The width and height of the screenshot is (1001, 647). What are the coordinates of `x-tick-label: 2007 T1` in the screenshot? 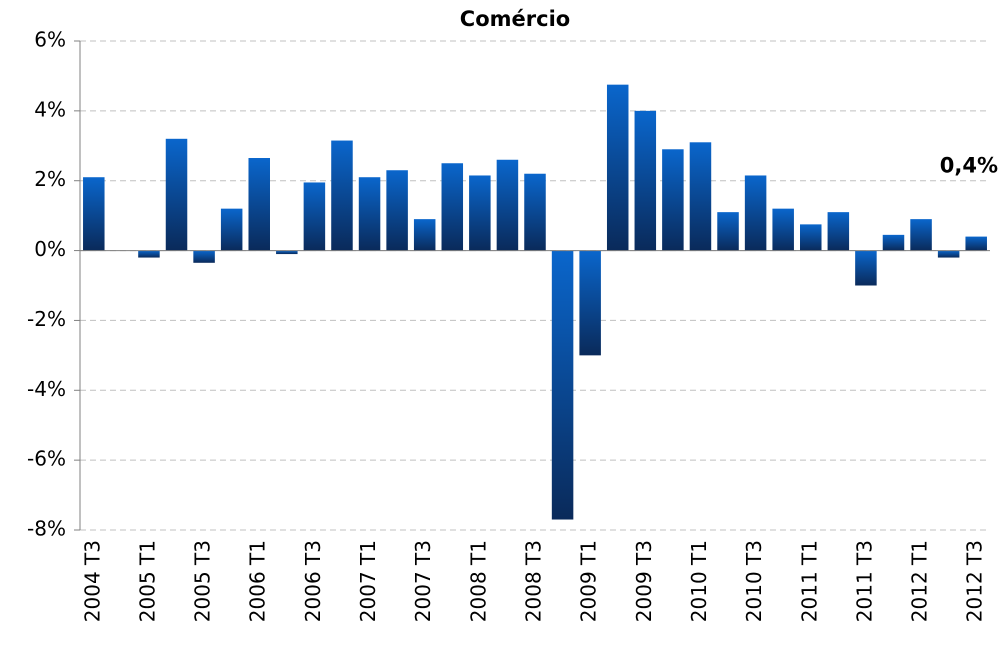 It's located at (368, 581).